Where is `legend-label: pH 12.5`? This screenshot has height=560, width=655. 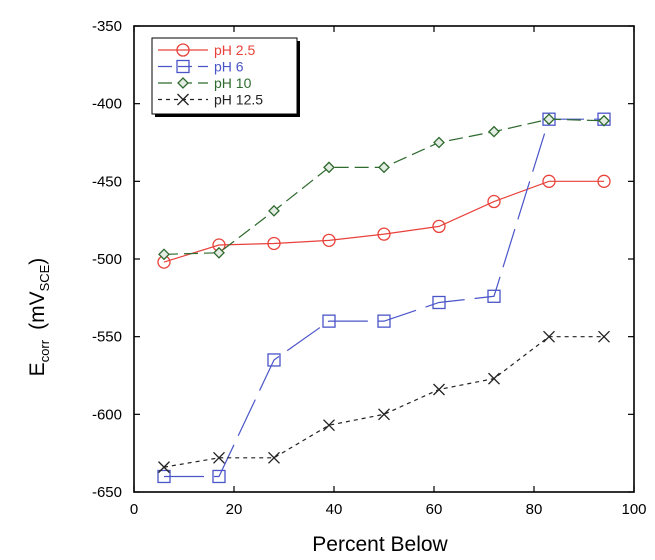
legend-label: pH 12.5 is located at coordinates (238, 100).